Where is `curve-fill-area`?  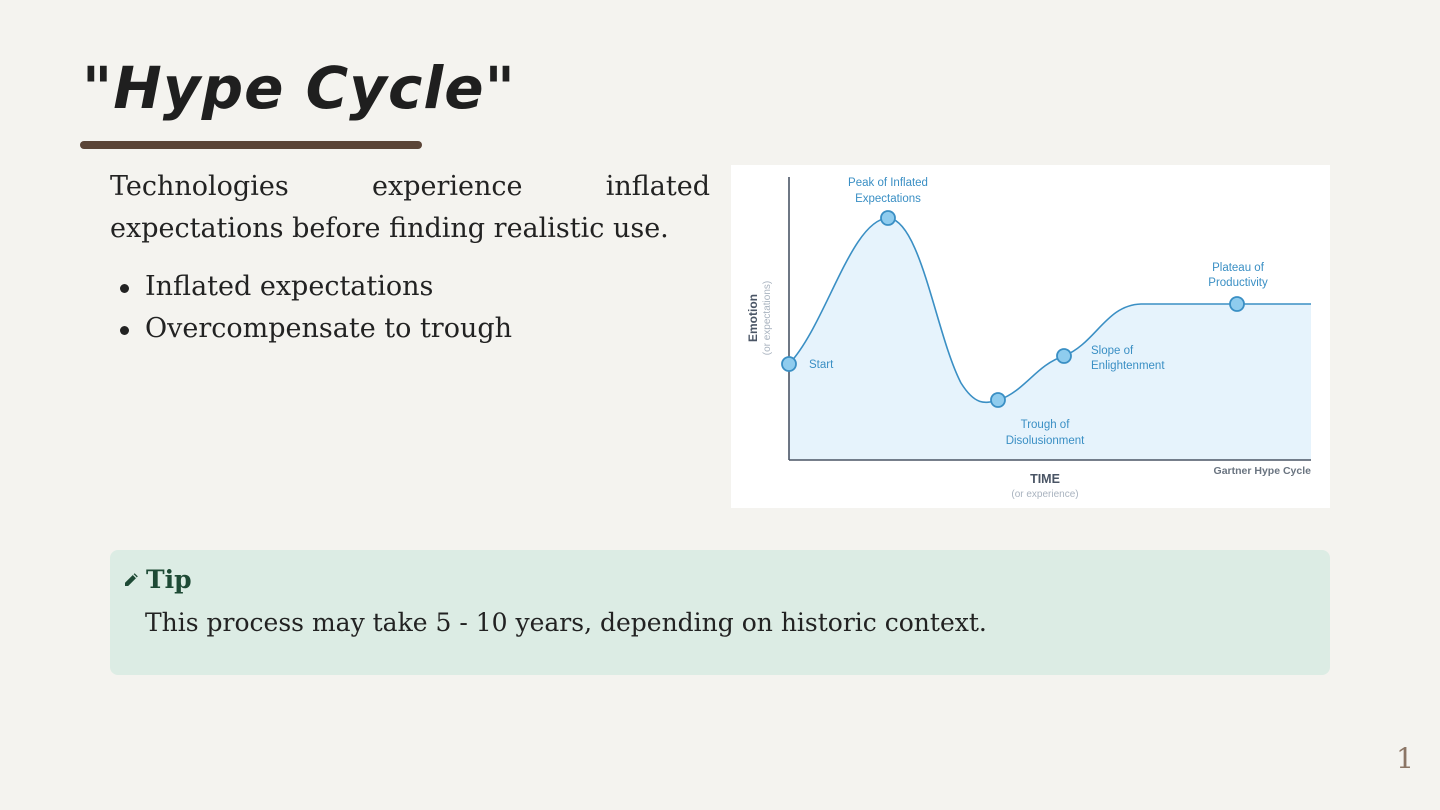
curve-fill-area is located at coordinates (1050, 339).